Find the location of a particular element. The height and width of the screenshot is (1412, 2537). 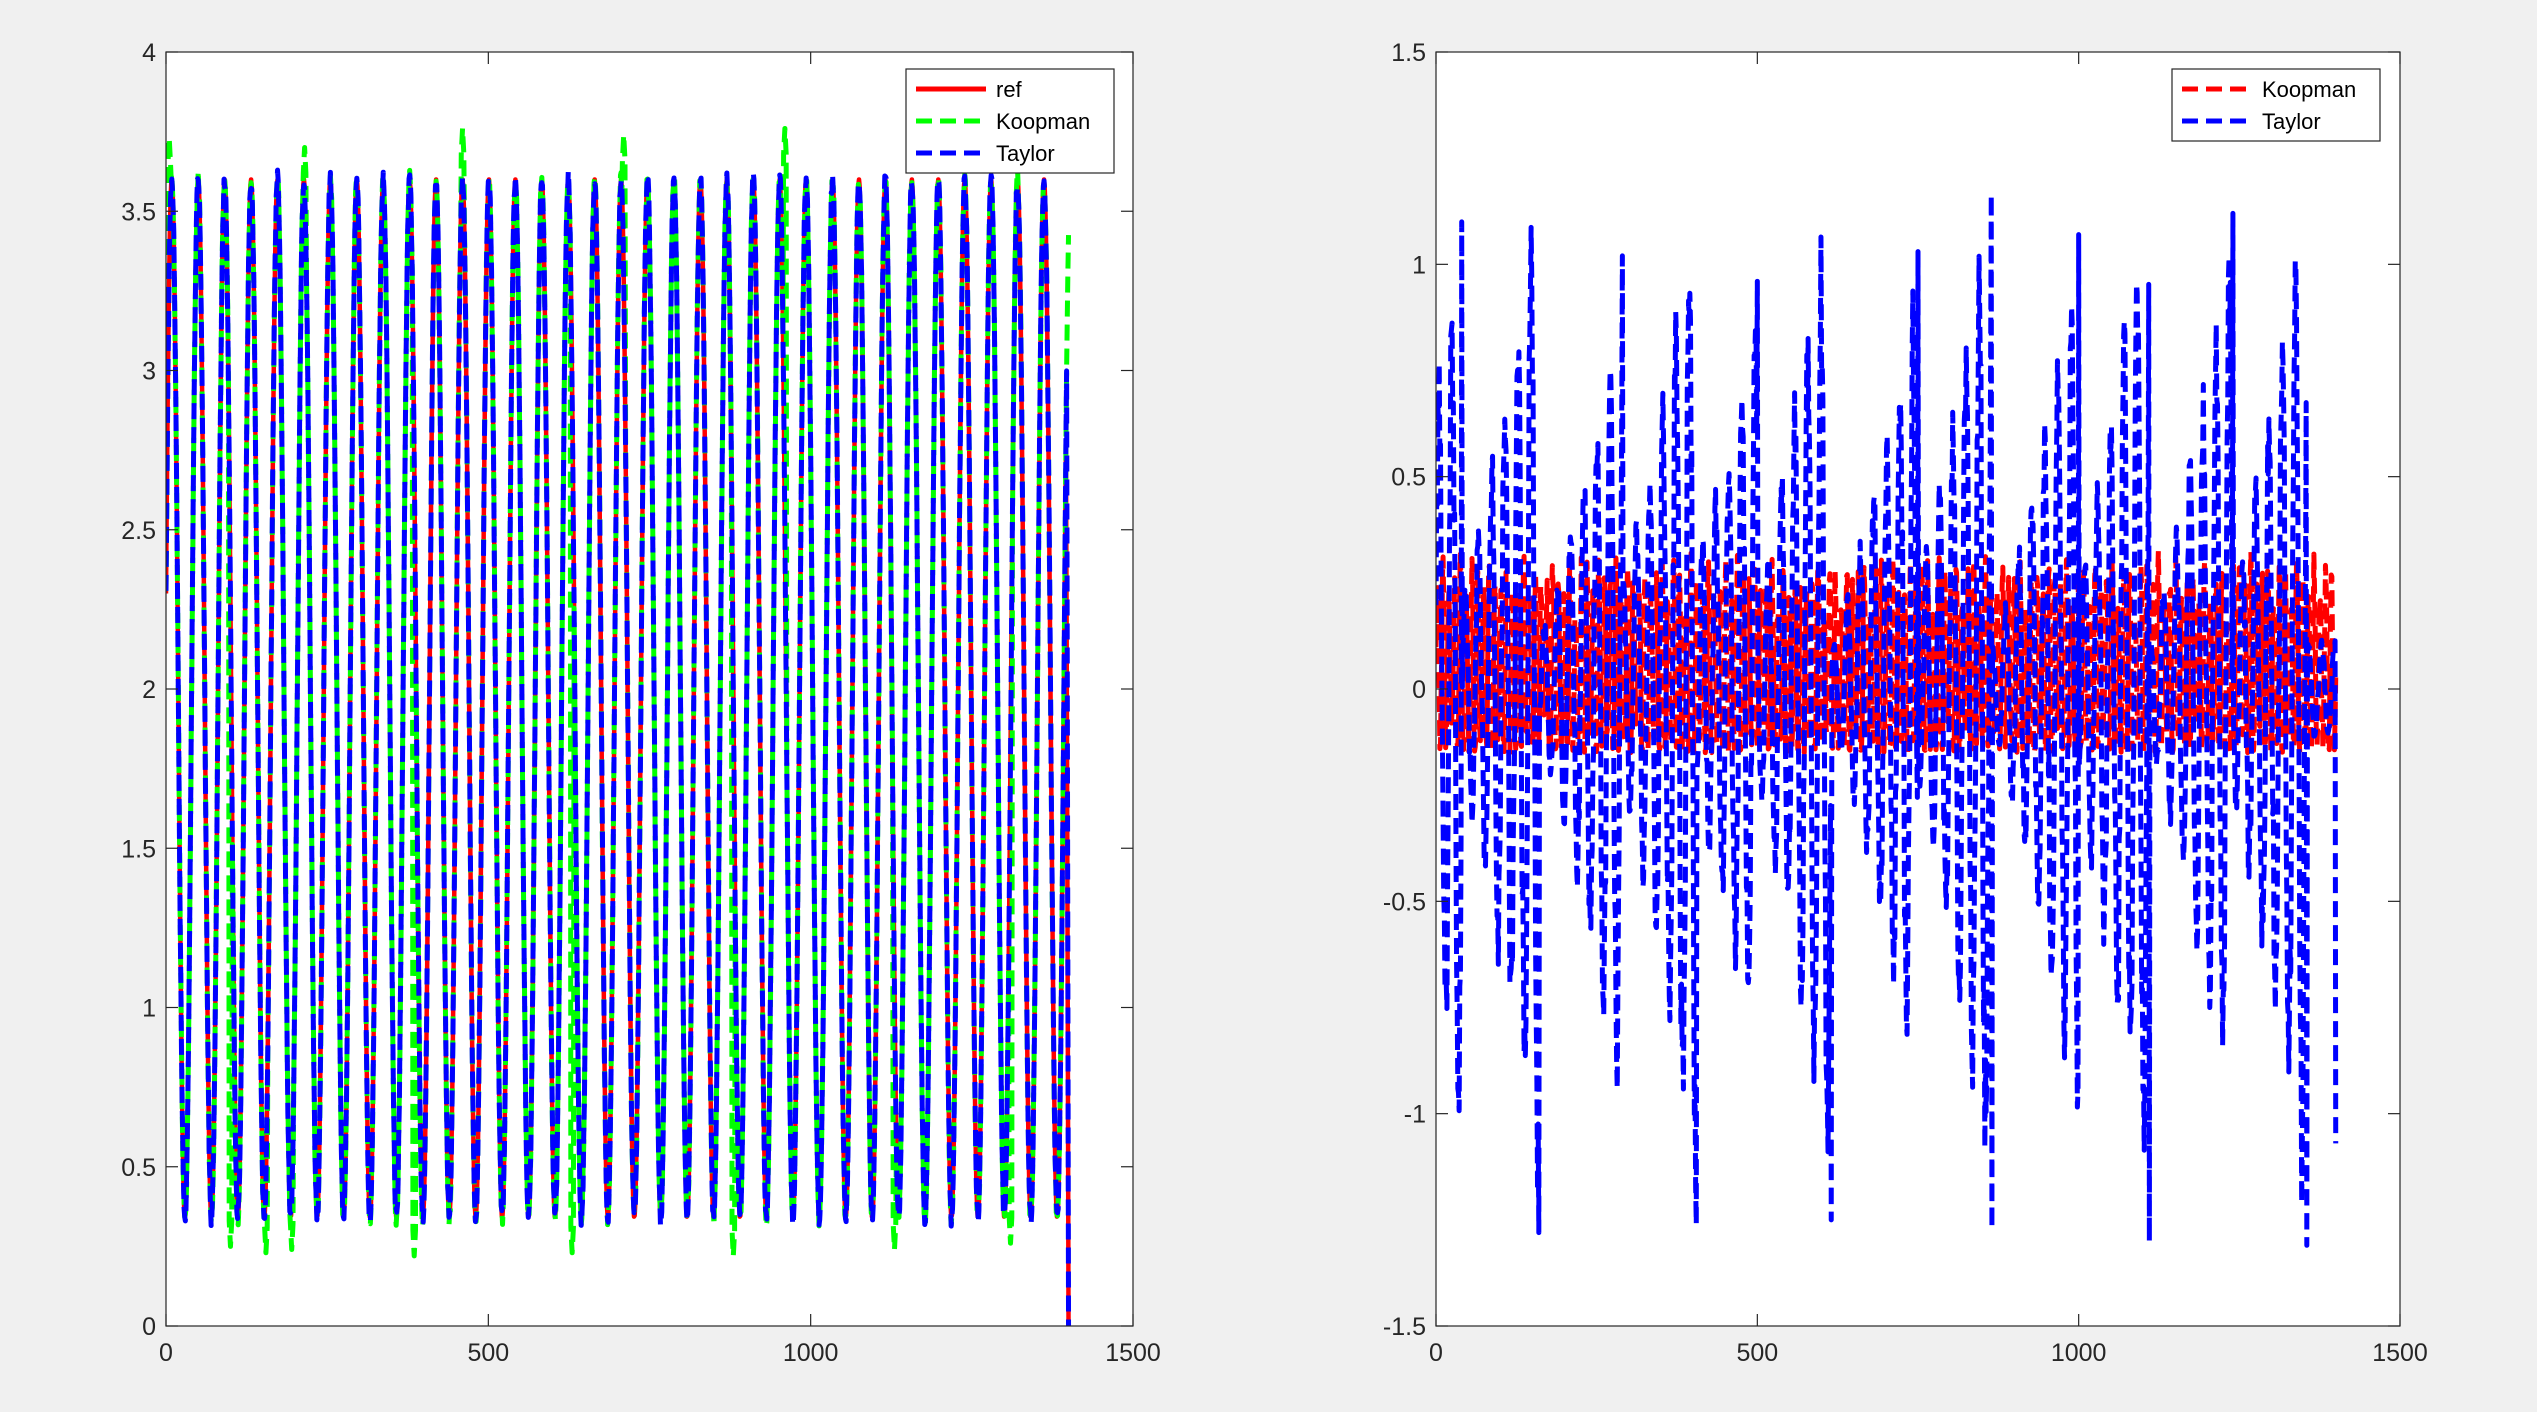

y-tick-label: -0.5 is located at coordinates (1404, 902).